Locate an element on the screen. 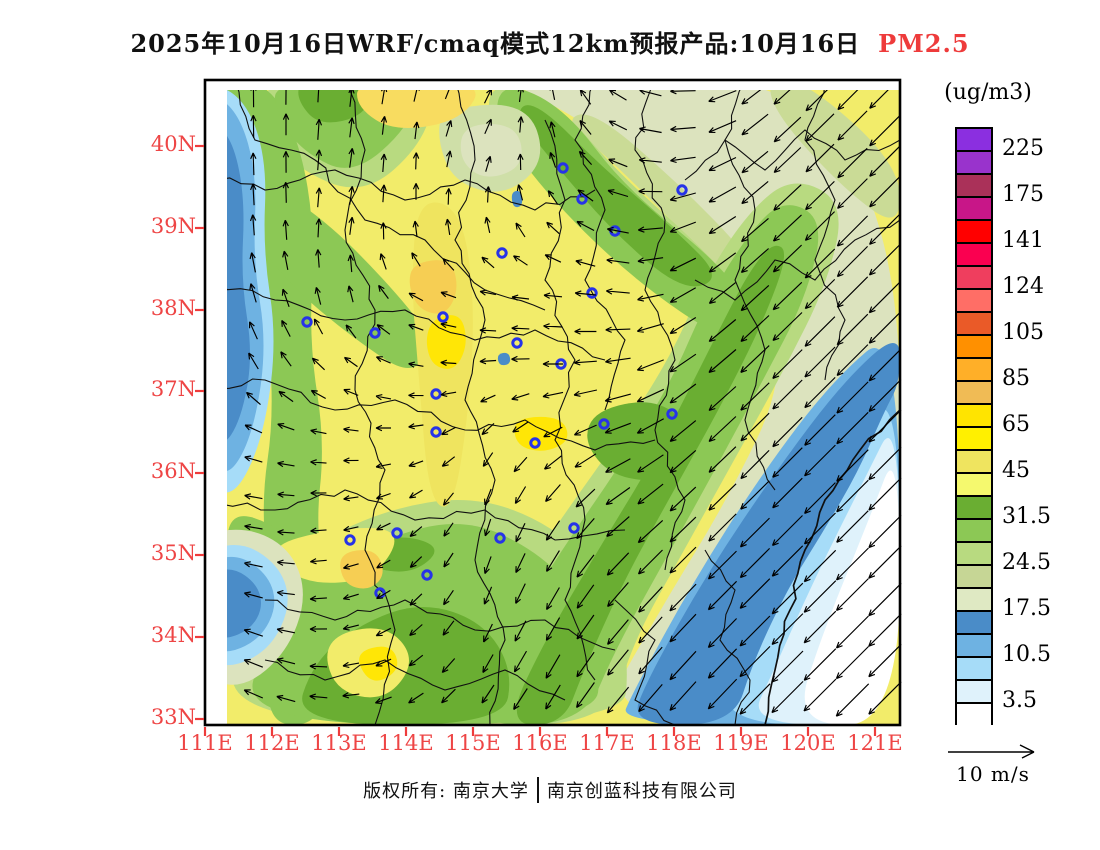 The height and width of the screenshot is (850, 1100). y-axis-label: 34N is located at coordinates (173, 635).